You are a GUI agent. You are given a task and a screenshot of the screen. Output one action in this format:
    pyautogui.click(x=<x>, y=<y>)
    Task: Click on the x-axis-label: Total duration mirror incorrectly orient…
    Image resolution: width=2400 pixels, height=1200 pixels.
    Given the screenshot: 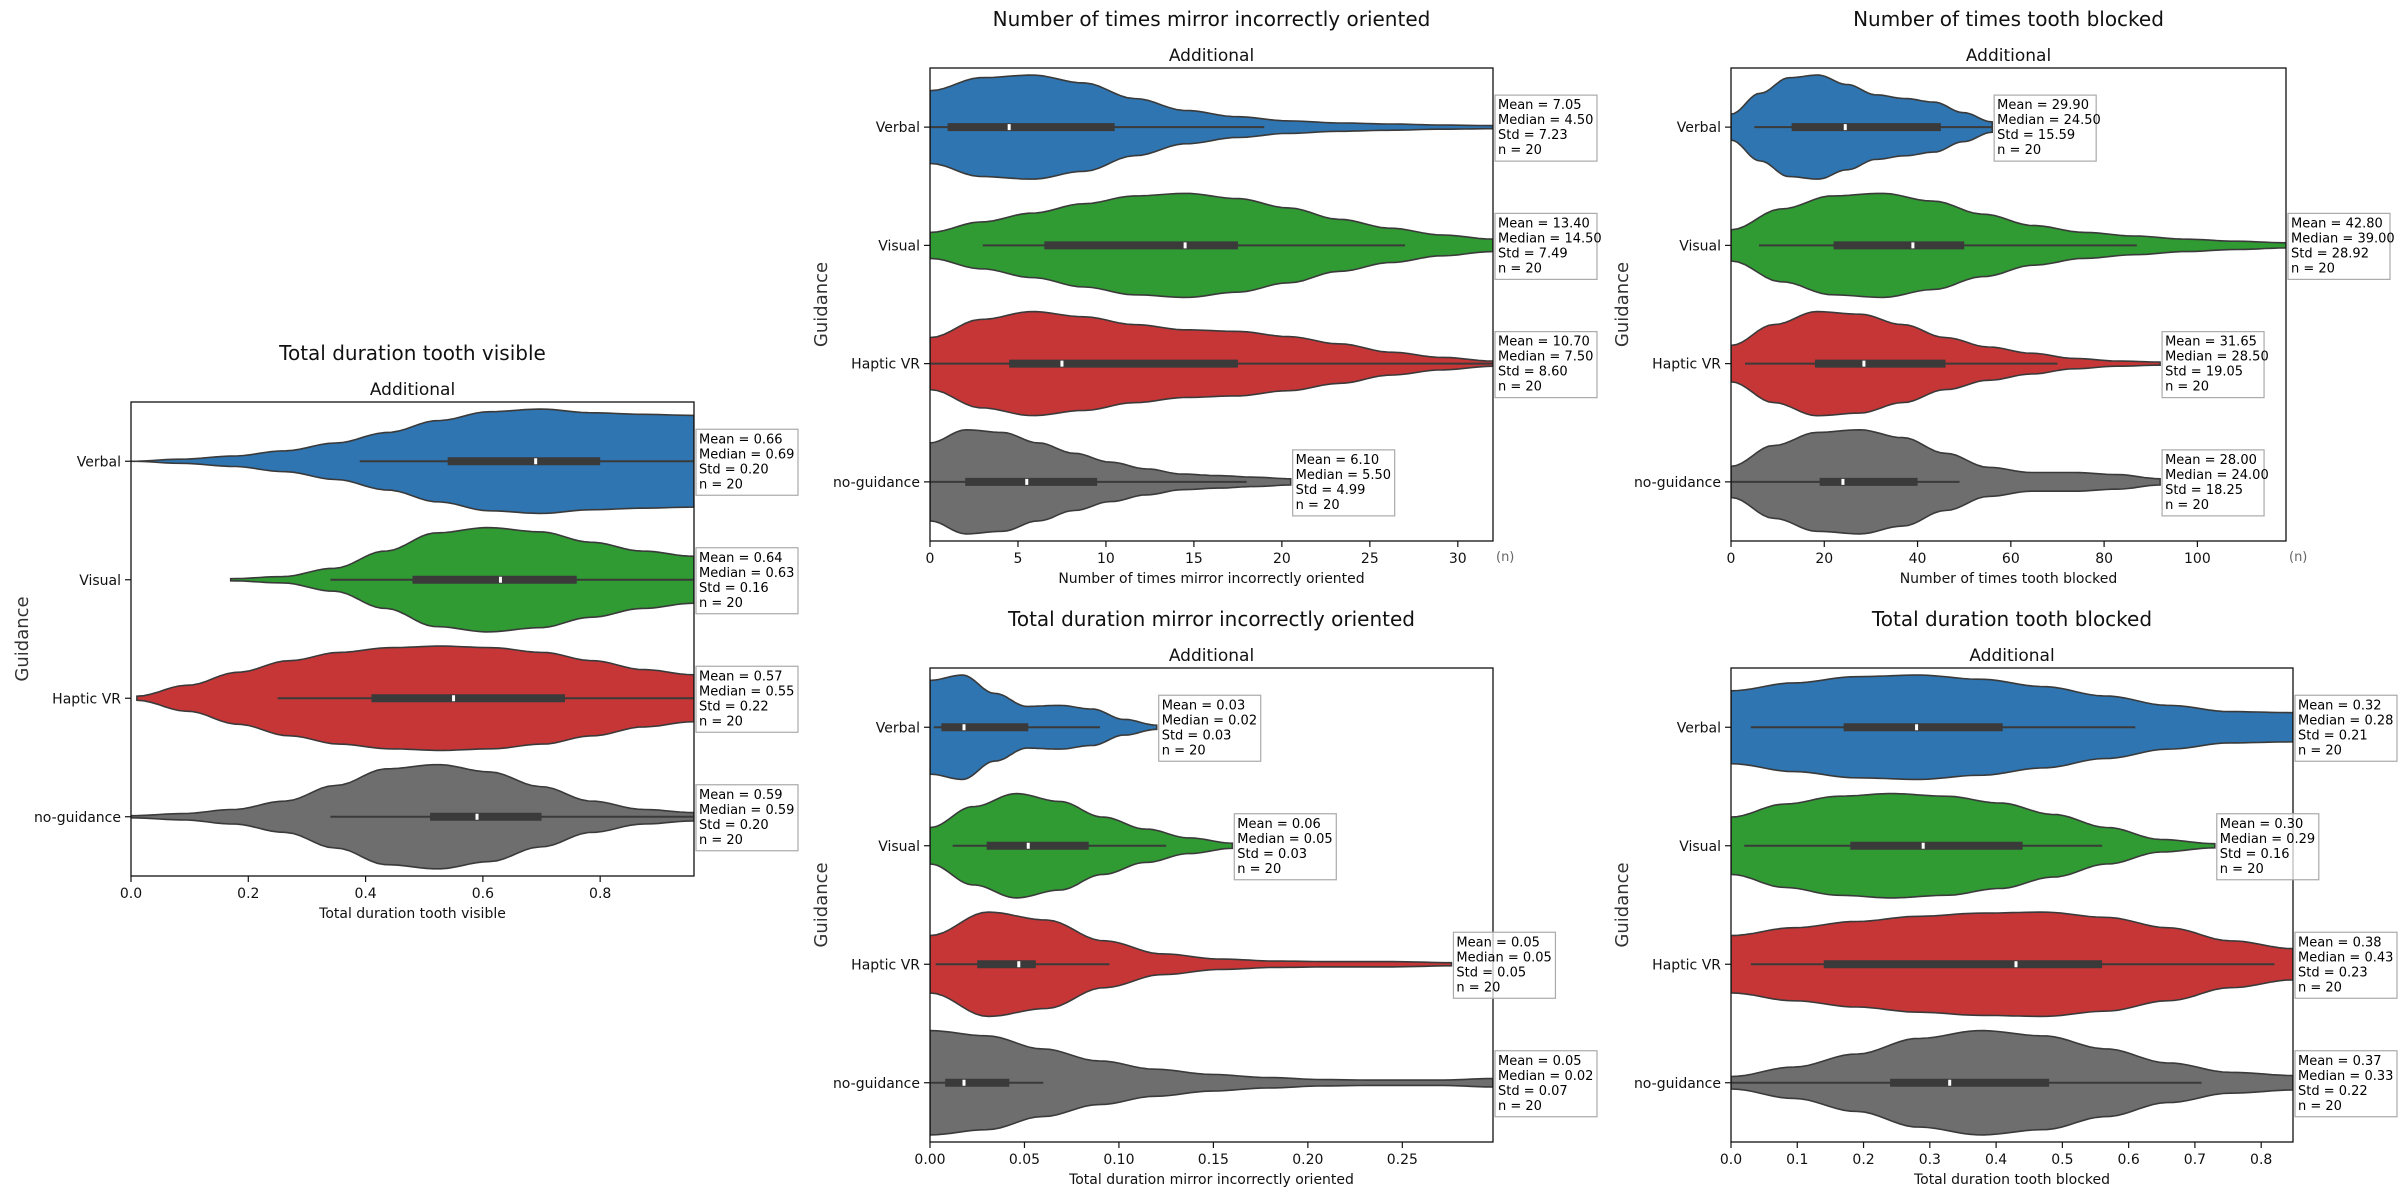 What is the action you would take?
    pyautogui.click(x=1211, y=1180)
    